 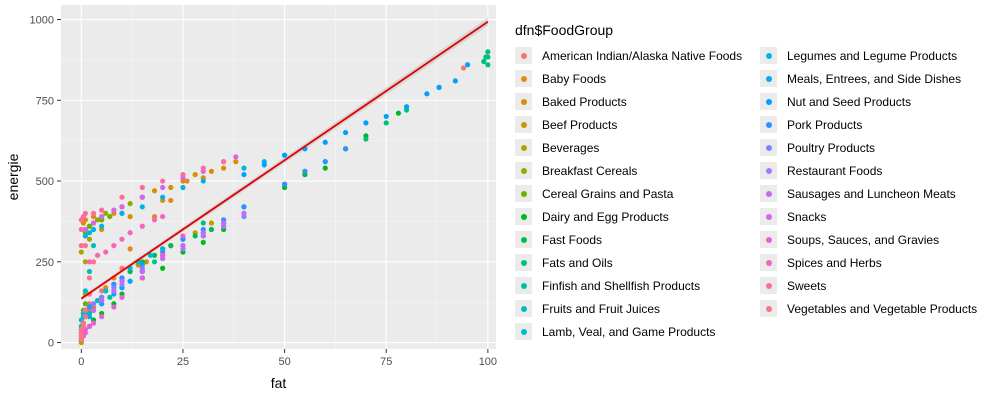 What do you see at coordinates (605, 216) in the screenshot?
I see `legend-label: Dairy and Egg Products` at bounding box center [605, 216].